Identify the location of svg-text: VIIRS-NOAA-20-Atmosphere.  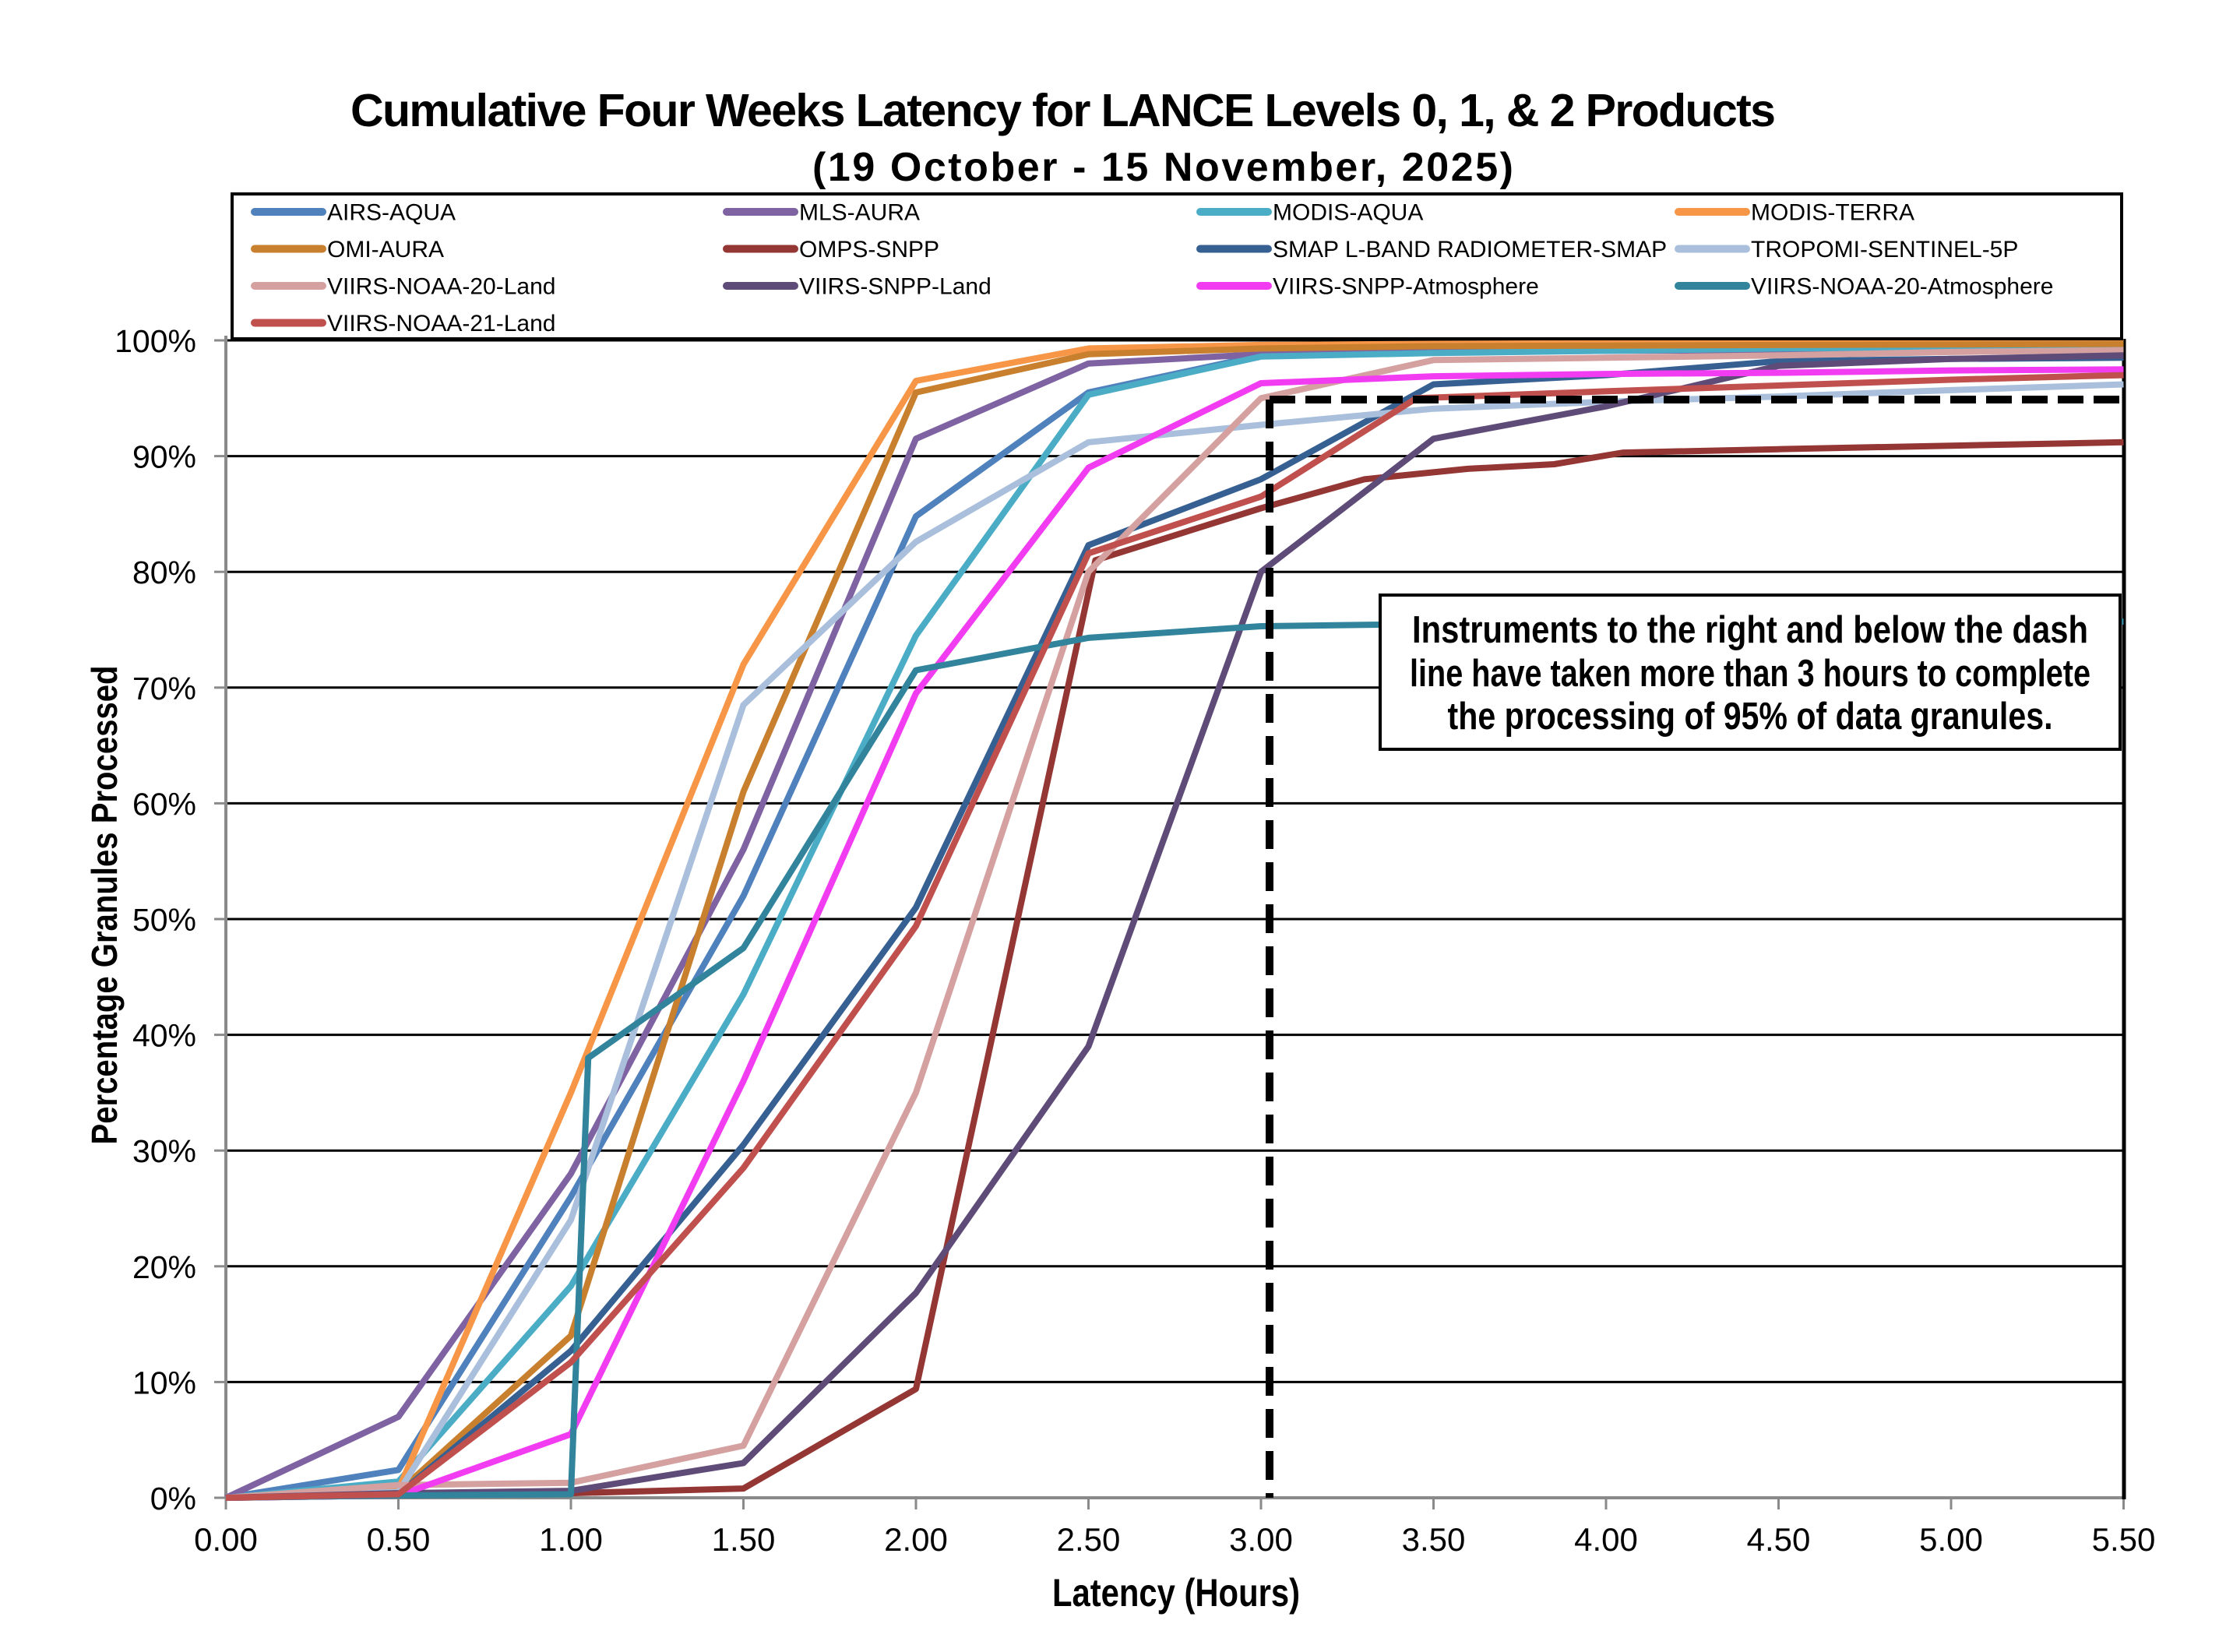
(1902, 287).